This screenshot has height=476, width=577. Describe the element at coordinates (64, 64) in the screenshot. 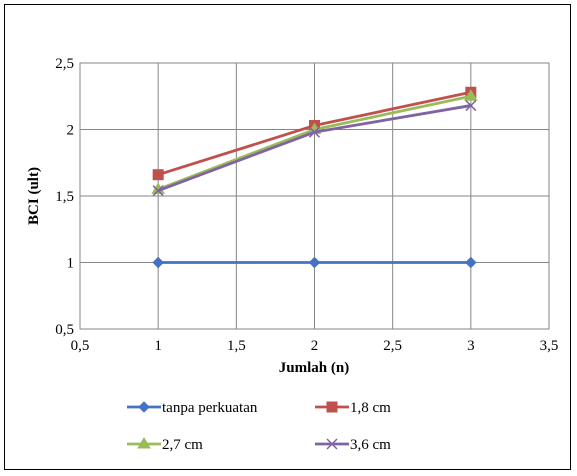

I see `y-tick-label: 2,5` at that location.